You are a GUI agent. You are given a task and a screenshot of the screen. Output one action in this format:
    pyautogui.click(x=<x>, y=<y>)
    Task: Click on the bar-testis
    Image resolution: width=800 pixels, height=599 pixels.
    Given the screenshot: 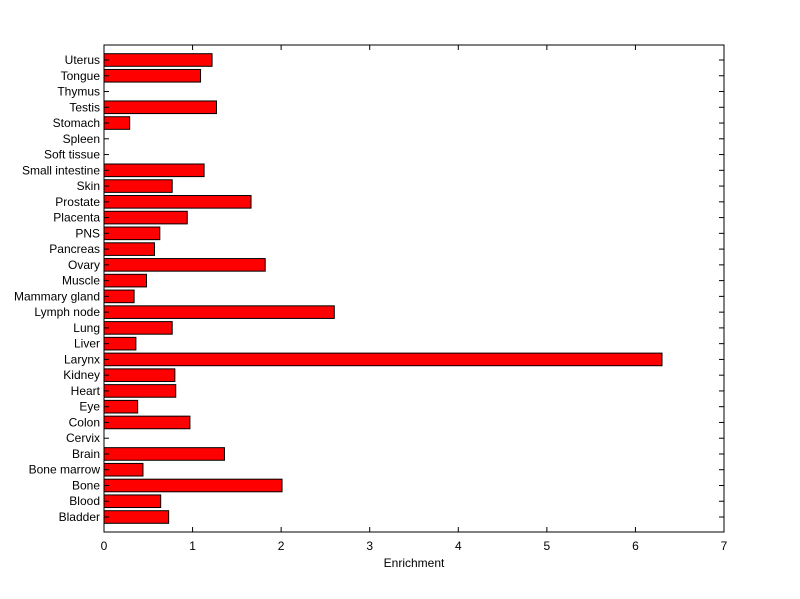 What is the action you would take?
    pyautogui.click(x=160, y=107)
    